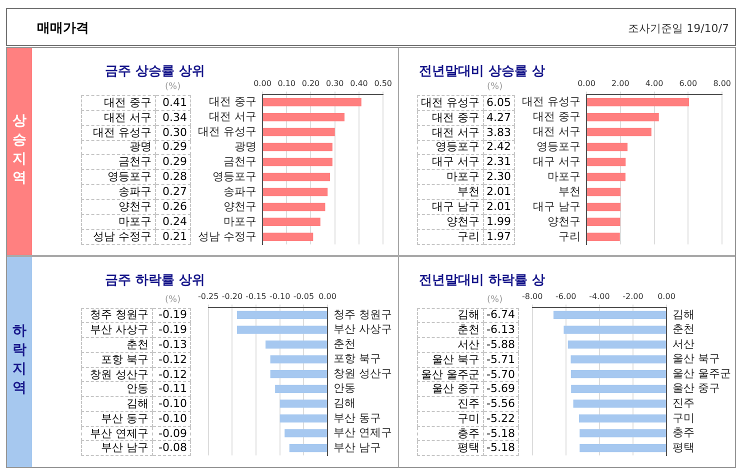 The image size is (743, 473). Describe the element at coordinates (239, 161) in the screenshot. I see `y-tick-label: 금천구` at that location.